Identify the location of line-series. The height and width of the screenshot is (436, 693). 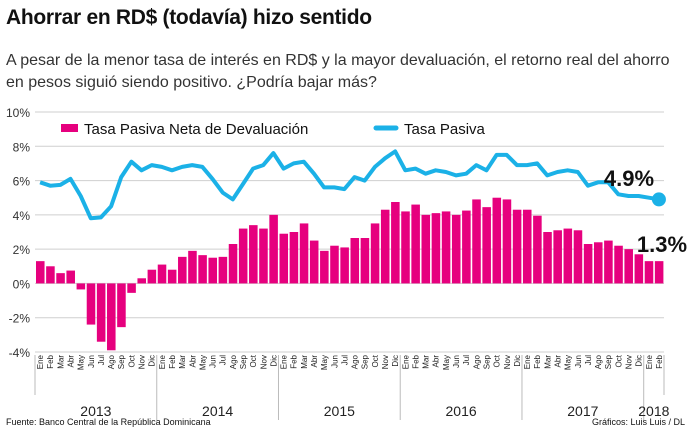
(349, 185).